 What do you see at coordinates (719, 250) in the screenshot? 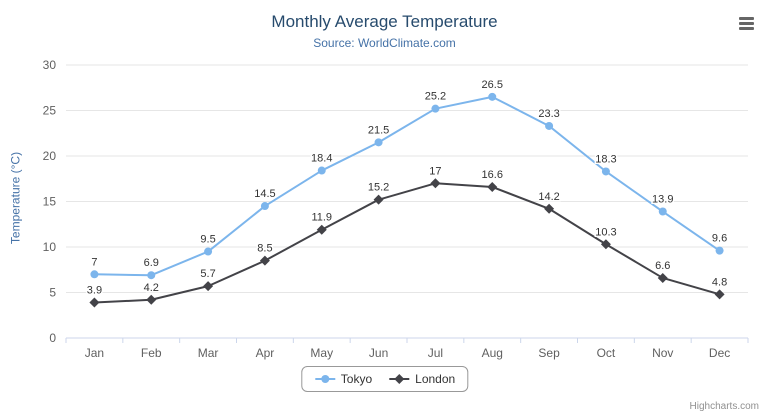
I see `point-tokyo-dec` at bounding box center [719, 250].